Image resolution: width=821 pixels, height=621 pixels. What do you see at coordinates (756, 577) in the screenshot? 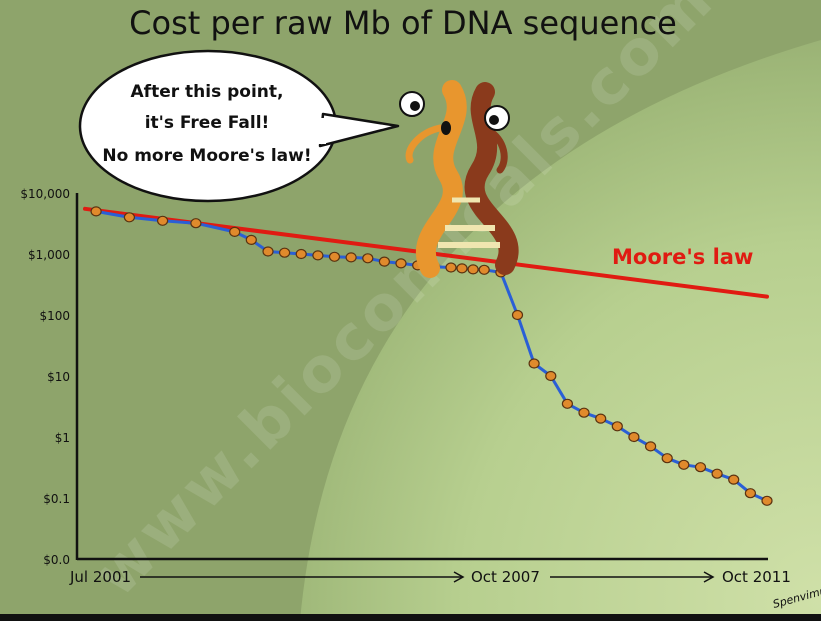
I see `x-tick-label: Oct 2011` at bounding box center [756, 577].